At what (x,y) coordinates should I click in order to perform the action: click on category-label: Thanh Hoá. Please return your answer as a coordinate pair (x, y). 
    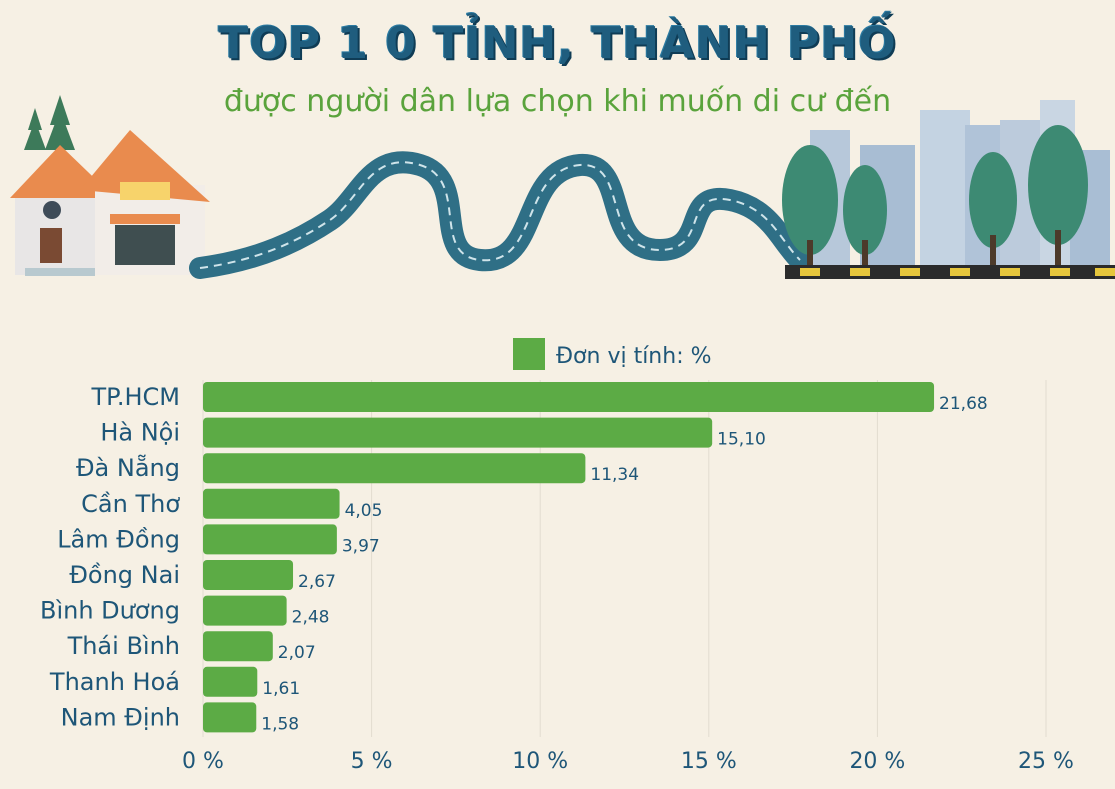
    Looking at the image, I should click on (114, 682).